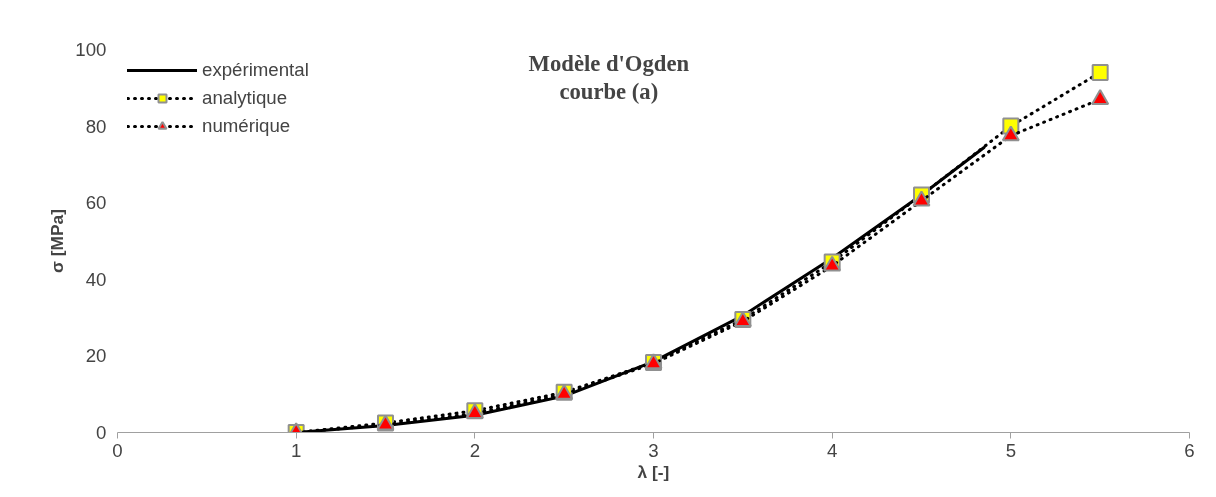 The width and height of the screenshot is (1216, 497). Describe the element at coordinates (653, 450) in the screenshot. I see `x-tick-label: 3` at that location.